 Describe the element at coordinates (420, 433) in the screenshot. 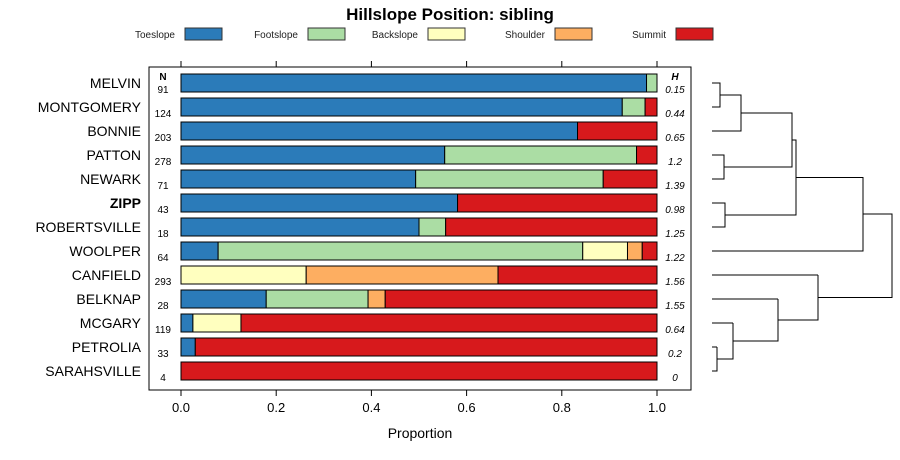

I see `x-axis-label: Proportion` at that location.